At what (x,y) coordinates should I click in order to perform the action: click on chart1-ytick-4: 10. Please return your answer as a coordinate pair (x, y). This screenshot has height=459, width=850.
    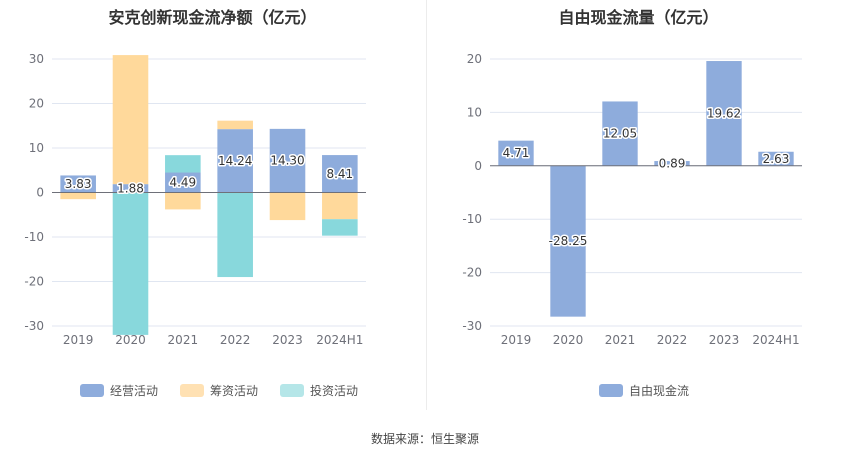
    Looking at the image, I should click on (474, 112).